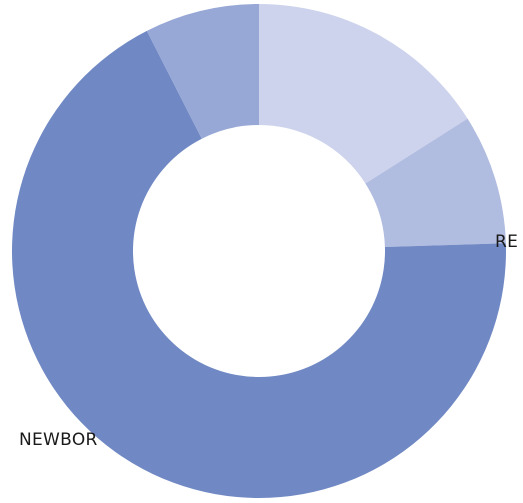  Describe the element at coordinates (58, 440) in the screenshot. I see `slice-label-newborn: NEWBOR` at that location.